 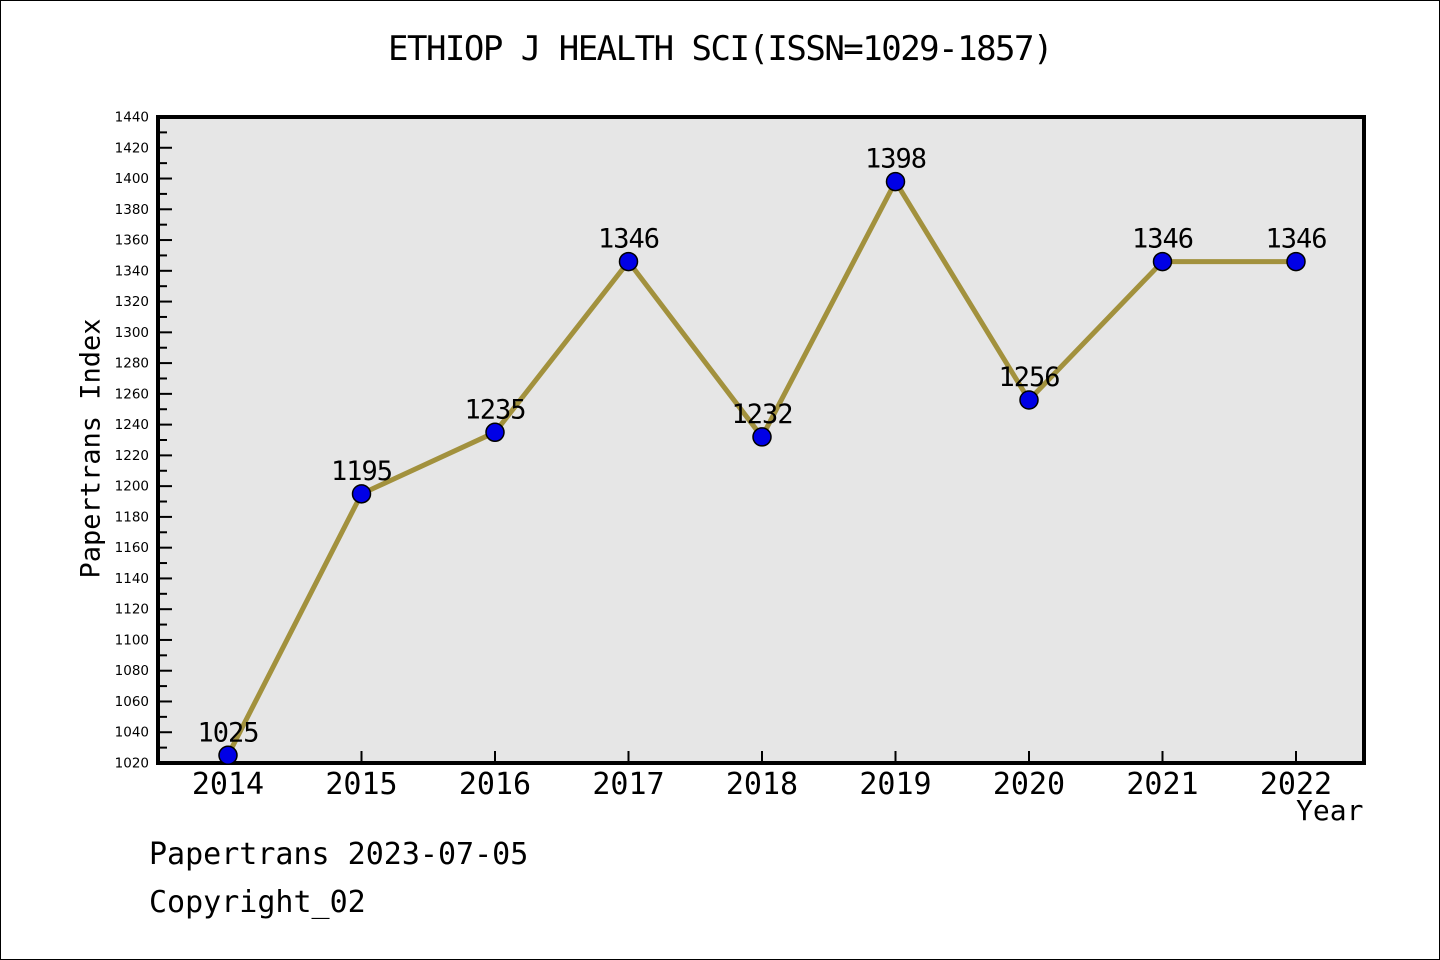 What do you see at coordinates (132, 179) in the screenshot?
I see `y-tick-label: 1400` at bounding box center [132, 179].